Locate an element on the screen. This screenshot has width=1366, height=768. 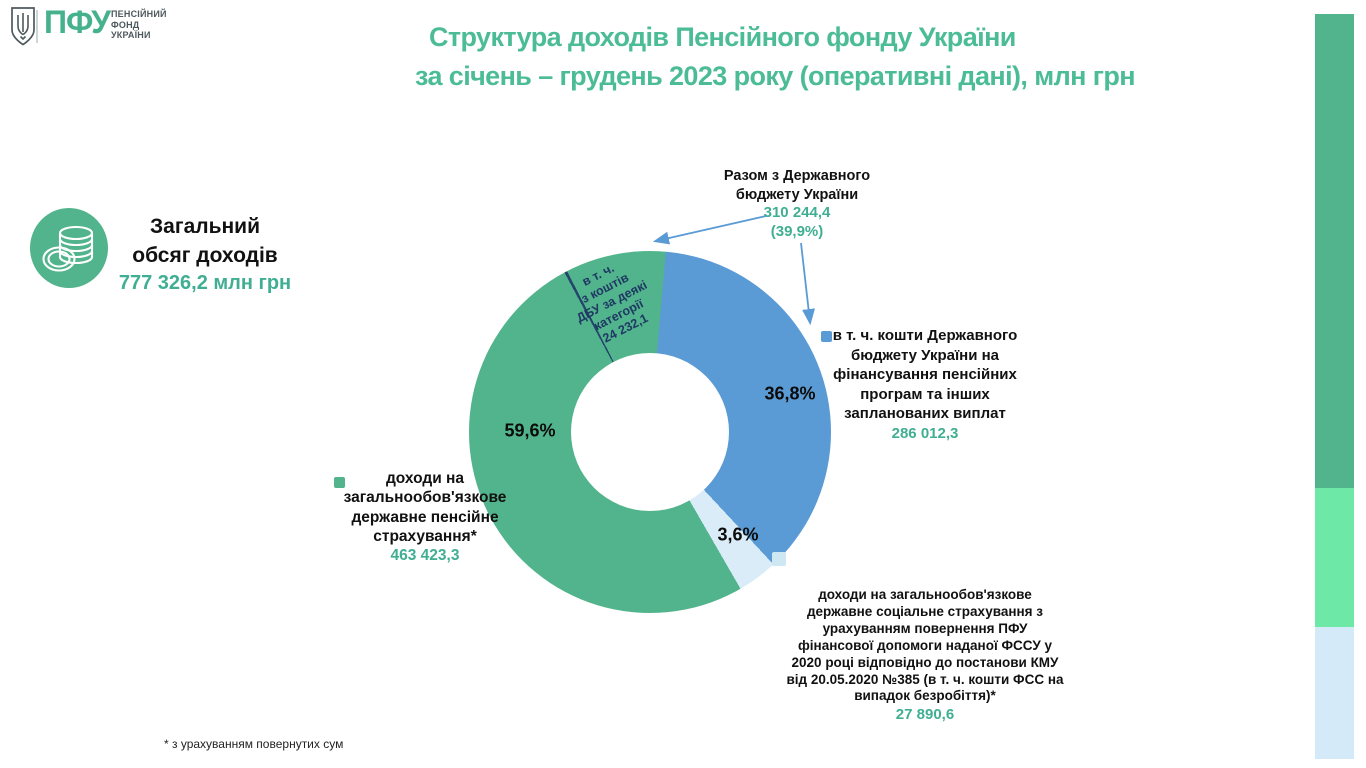
legend-marker-lightblue is located at coordinates (779, 559).